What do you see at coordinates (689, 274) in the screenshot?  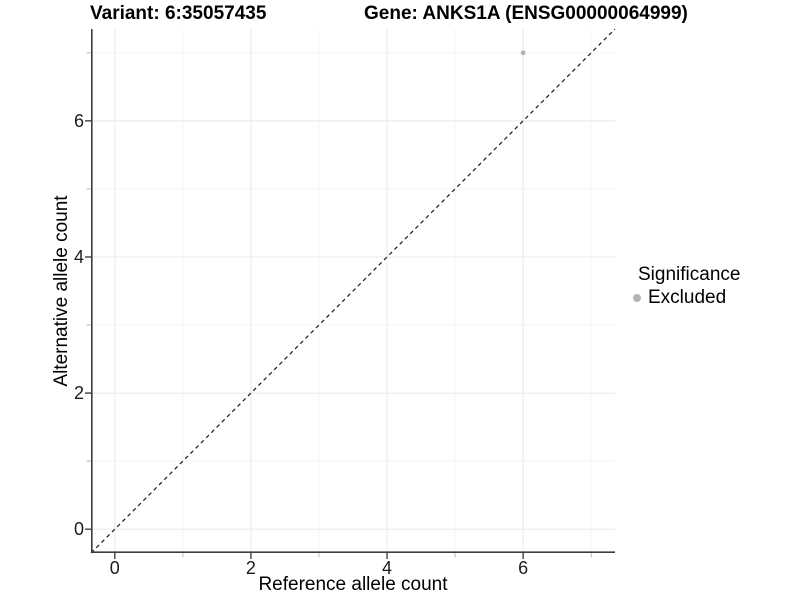 I see `legend-title: Significance` at bounding box center [689, 274].